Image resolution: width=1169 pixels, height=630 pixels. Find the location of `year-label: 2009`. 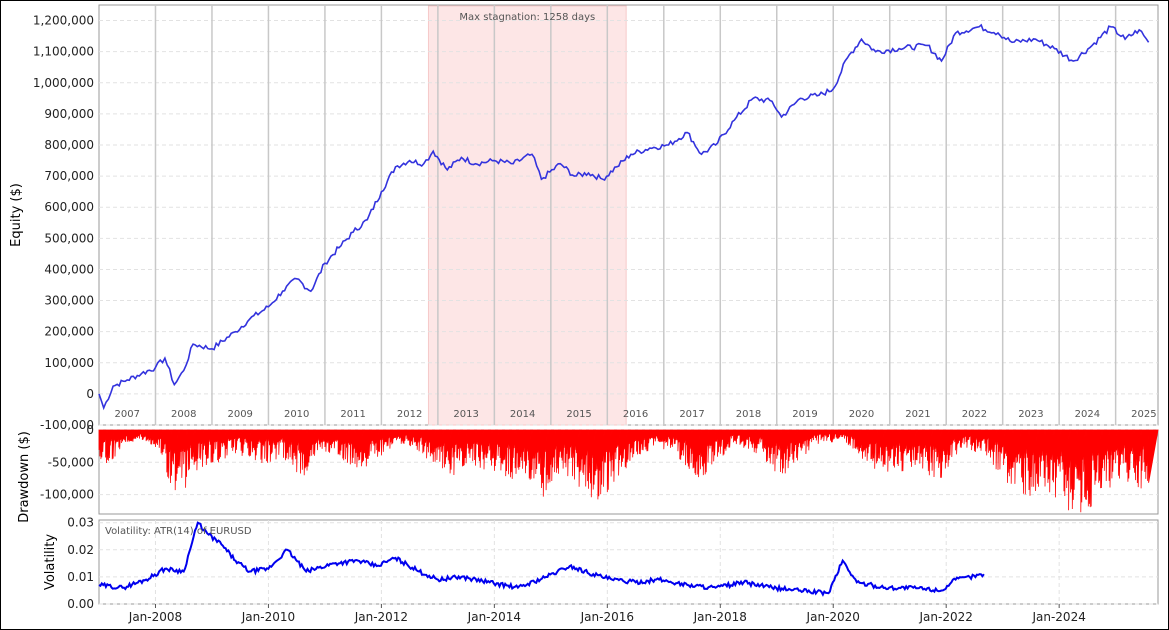

year-label: 2009 is located at coordinates (239, 414).